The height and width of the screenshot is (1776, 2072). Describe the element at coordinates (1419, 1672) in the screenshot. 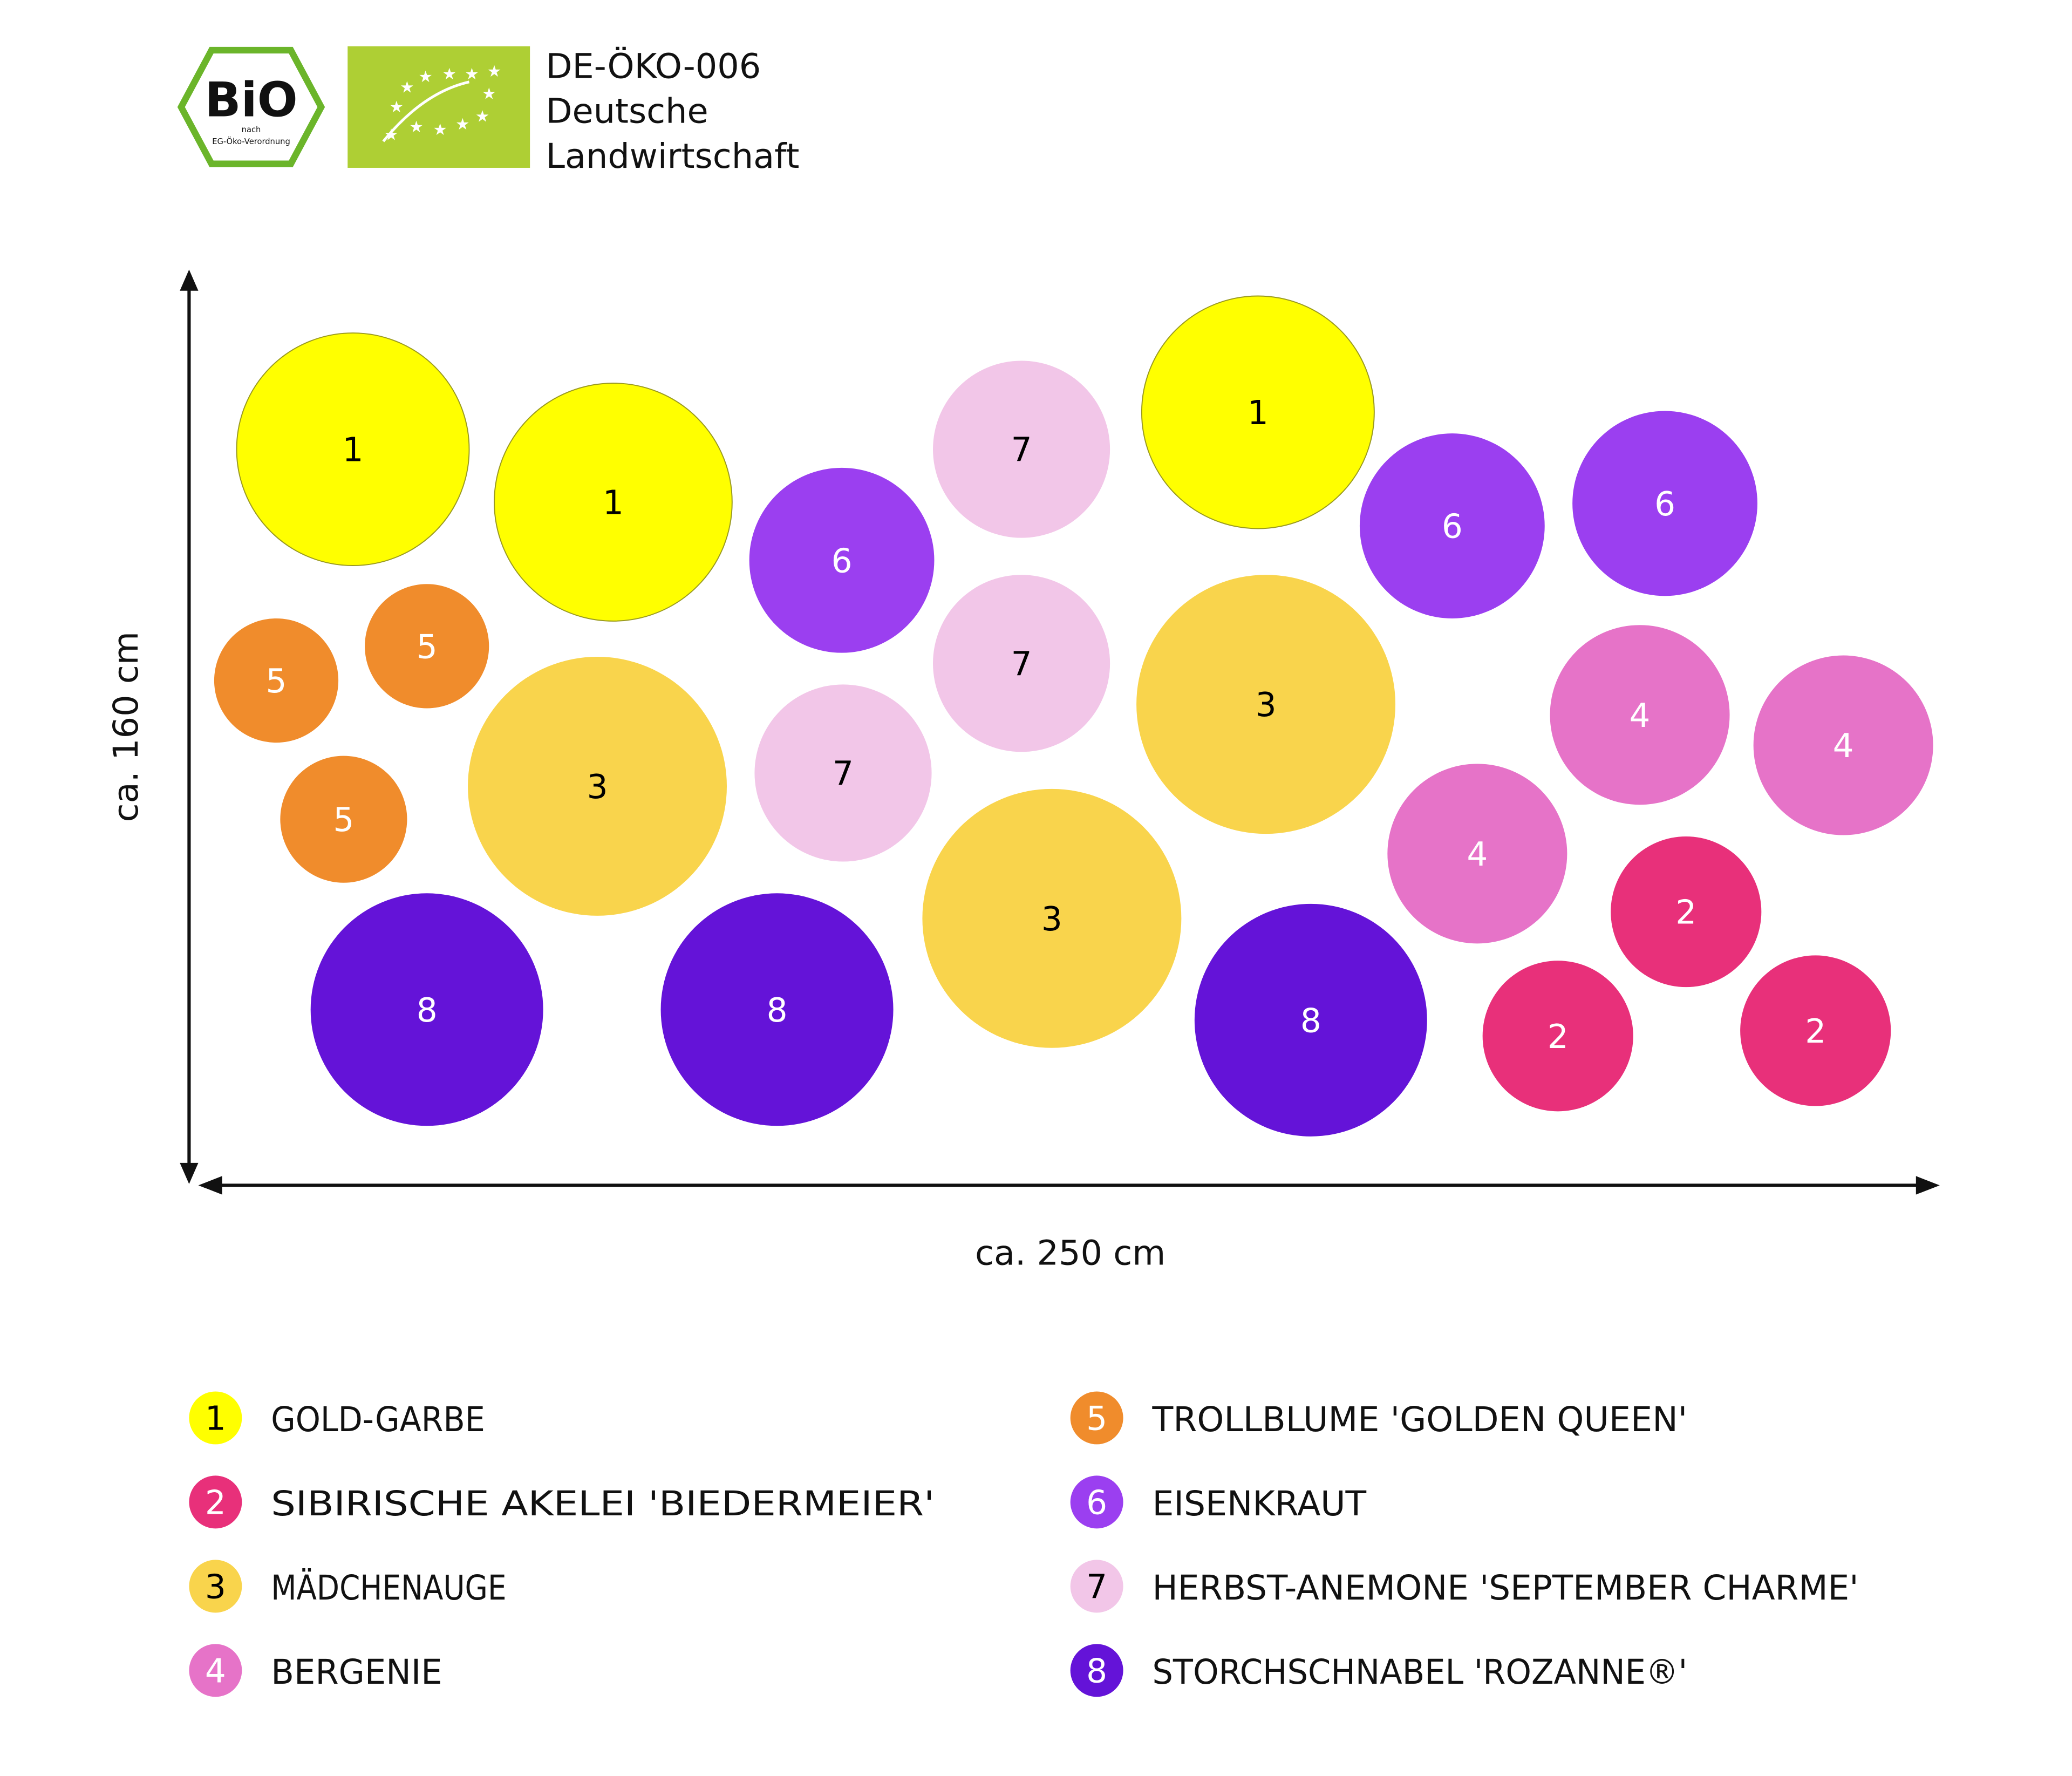

I see `legend-label: STORCHSCHNABEL 'ROZANNE®'` at that location.